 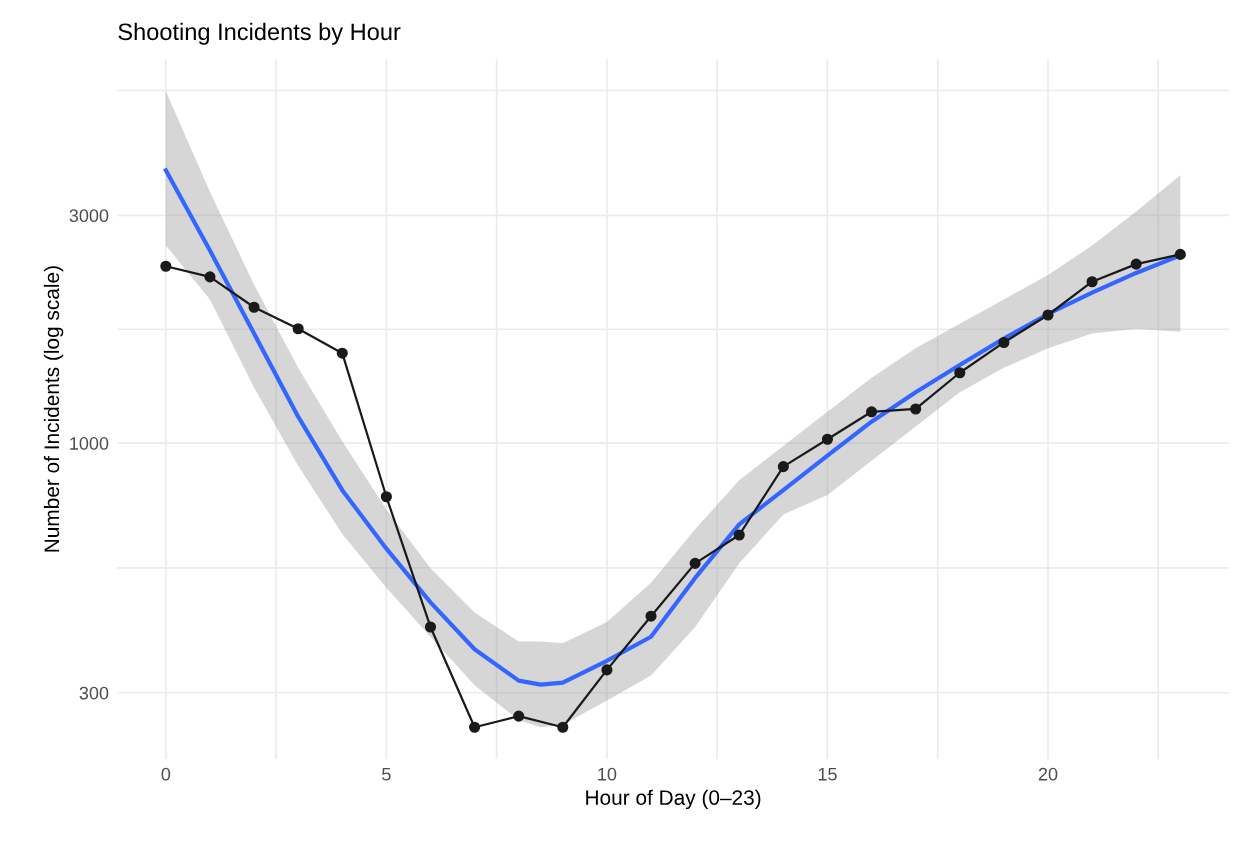 What do you see at coordinates (166, 774) in the screenshot?
I see `x-tick-label: 0` at bounding box center [166, 774].